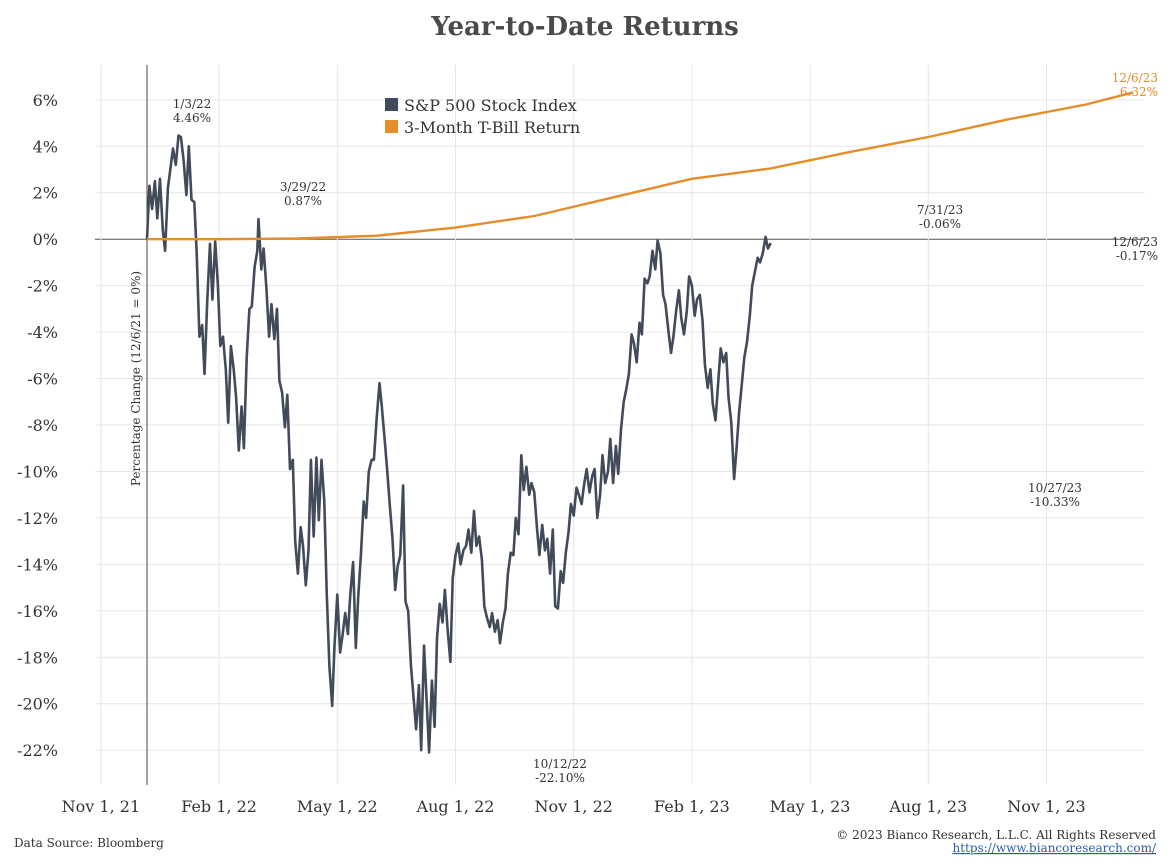  Describe the element at coordinates (45, 193) in the screenshot. I see `y-tick-label: 2%` at that location.